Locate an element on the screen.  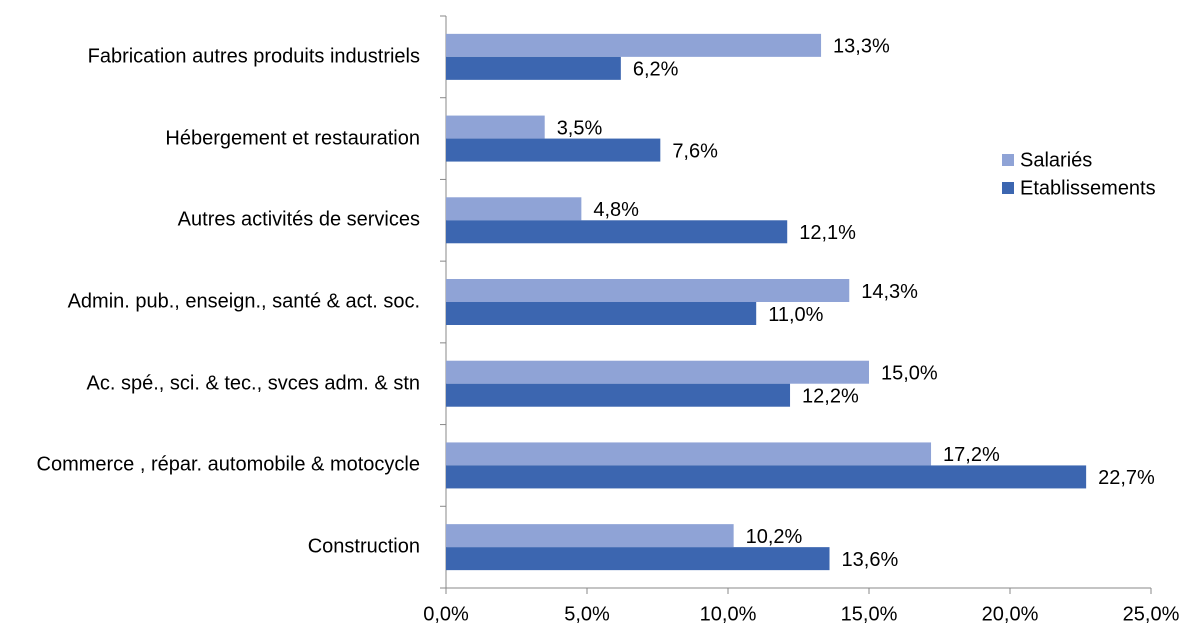
x-tick-label: 25,0% is located at coordinates (1151, 614).